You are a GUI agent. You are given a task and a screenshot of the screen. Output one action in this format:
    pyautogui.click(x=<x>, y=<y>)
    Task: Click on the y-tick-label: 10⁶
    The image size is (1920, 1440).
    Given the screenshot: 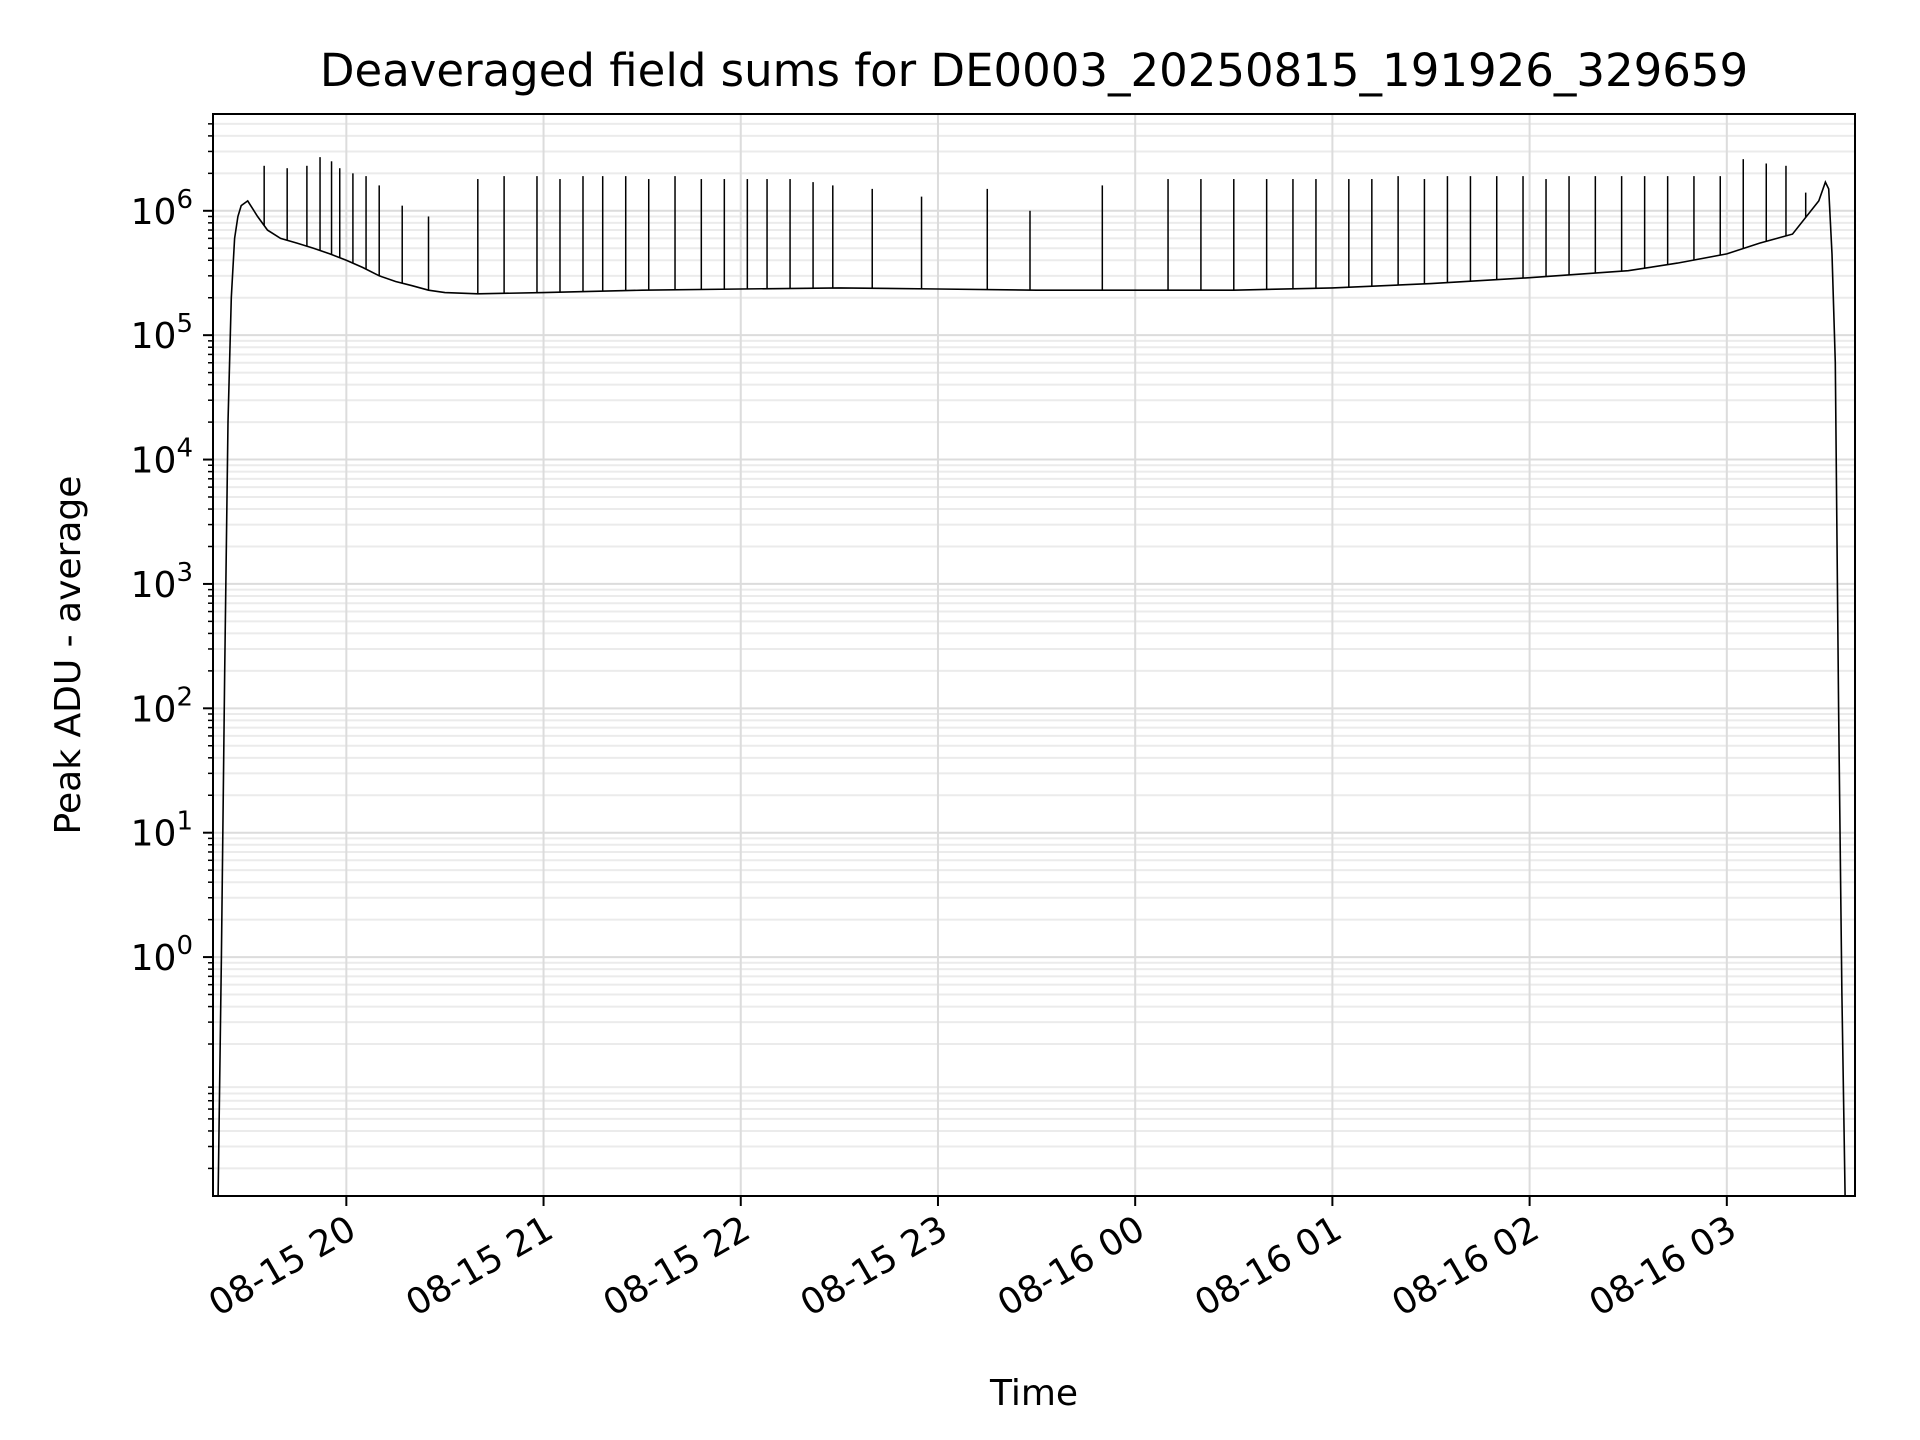 What is the action you would take?
    pyautogui.click(x=162, y=209)
    